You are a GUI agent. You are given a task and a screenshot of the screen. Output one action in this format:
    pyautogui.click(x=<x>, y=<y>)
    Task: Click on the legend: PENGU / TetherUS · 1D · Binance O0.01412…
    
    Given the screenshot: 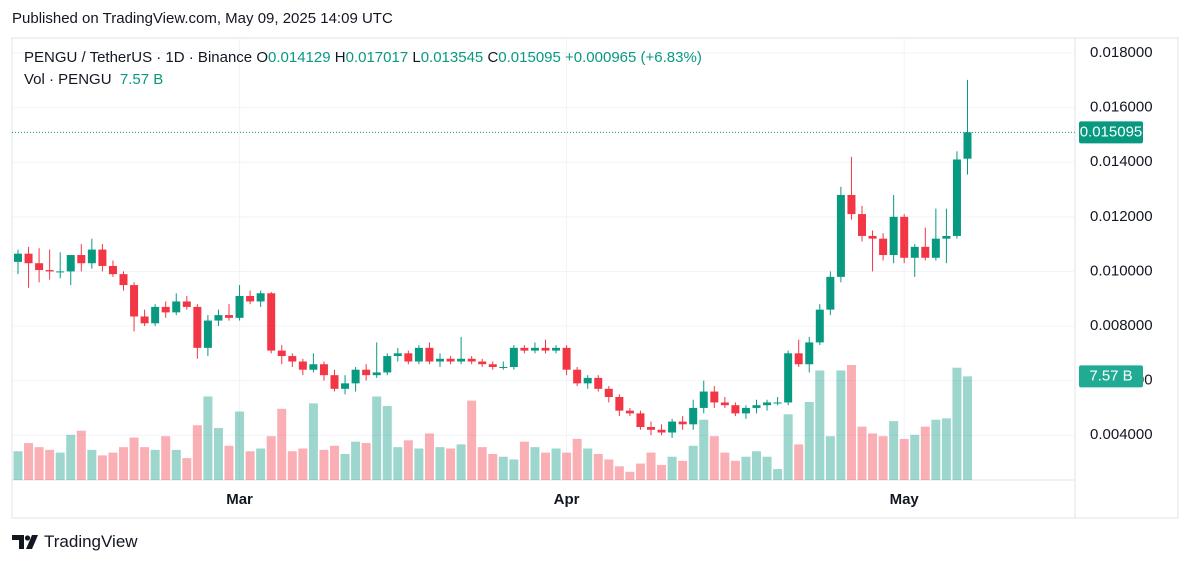 What is the action you would take?
    pyautogui.click(x=363, y=69)
    